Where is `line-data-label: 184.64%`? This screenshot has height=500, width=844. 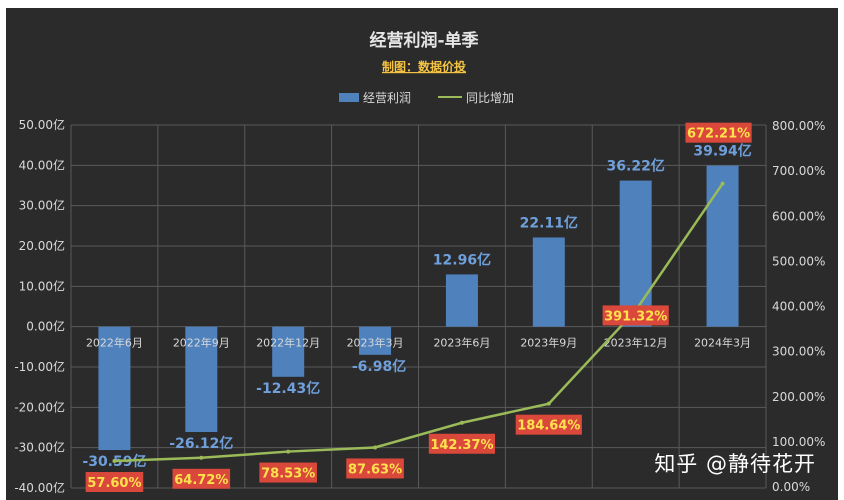
line-data-label: 184.64% is located at coordinates (548, 426).